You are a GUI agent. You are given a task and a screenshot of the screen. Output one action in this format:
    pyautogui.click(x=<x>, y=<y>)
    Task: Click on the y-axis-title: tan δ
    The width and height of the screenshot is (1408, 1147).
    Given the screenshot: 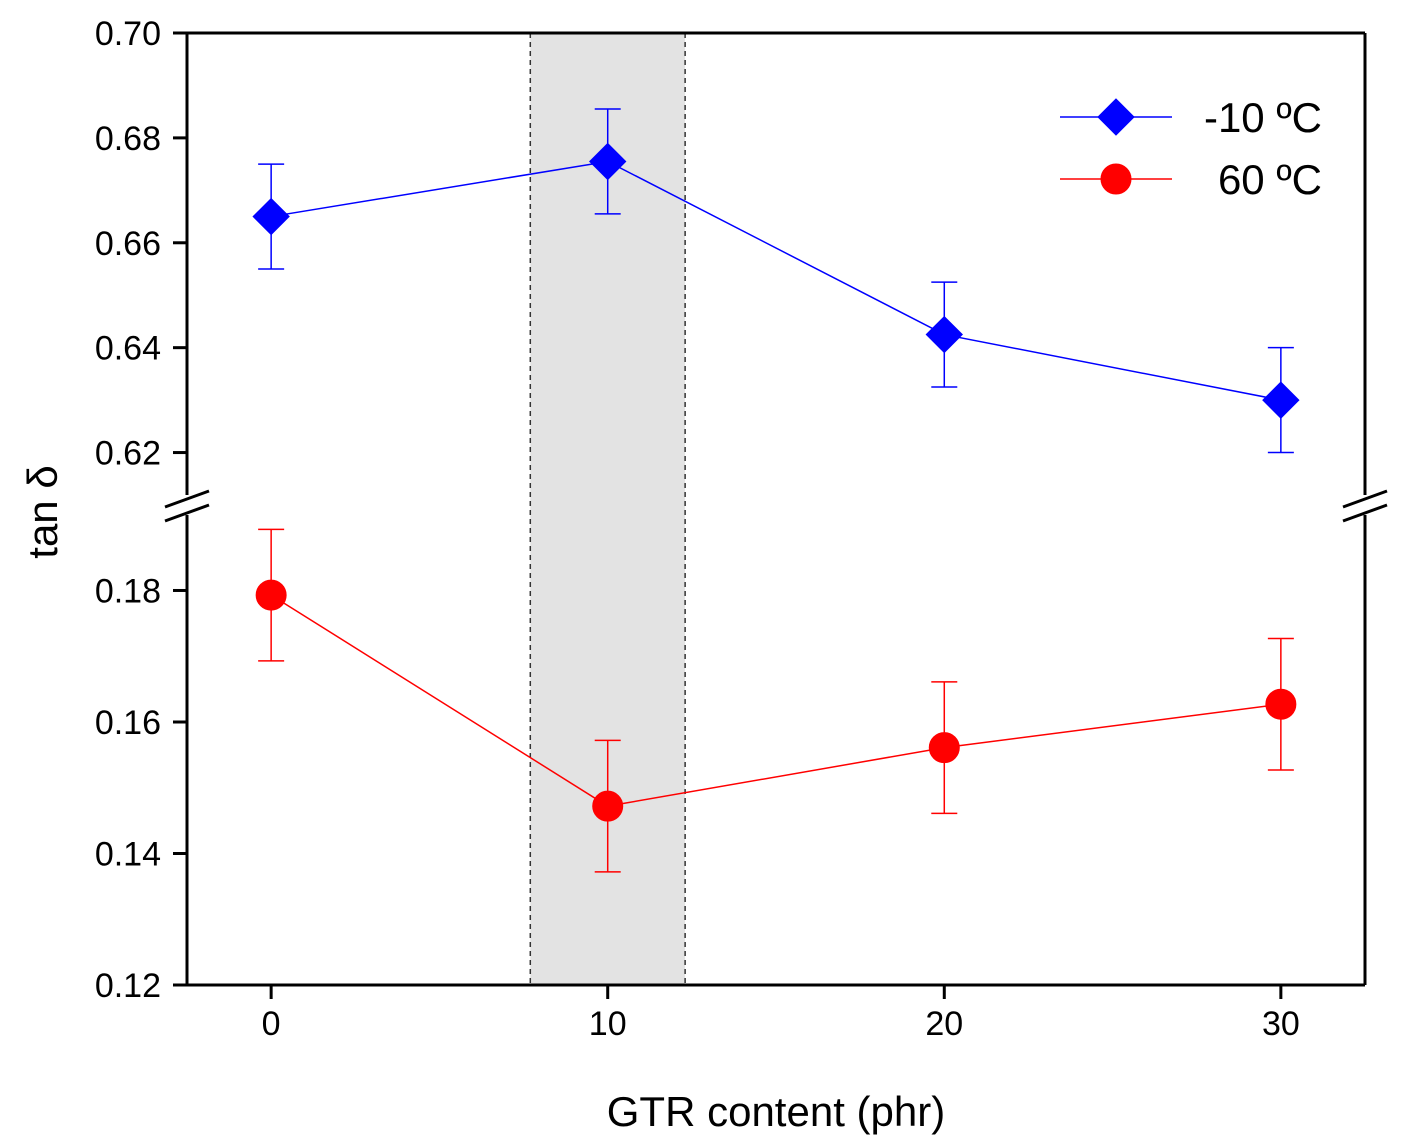 What is the action you would take?
    pyautogui.click(x=42, y=511)
    